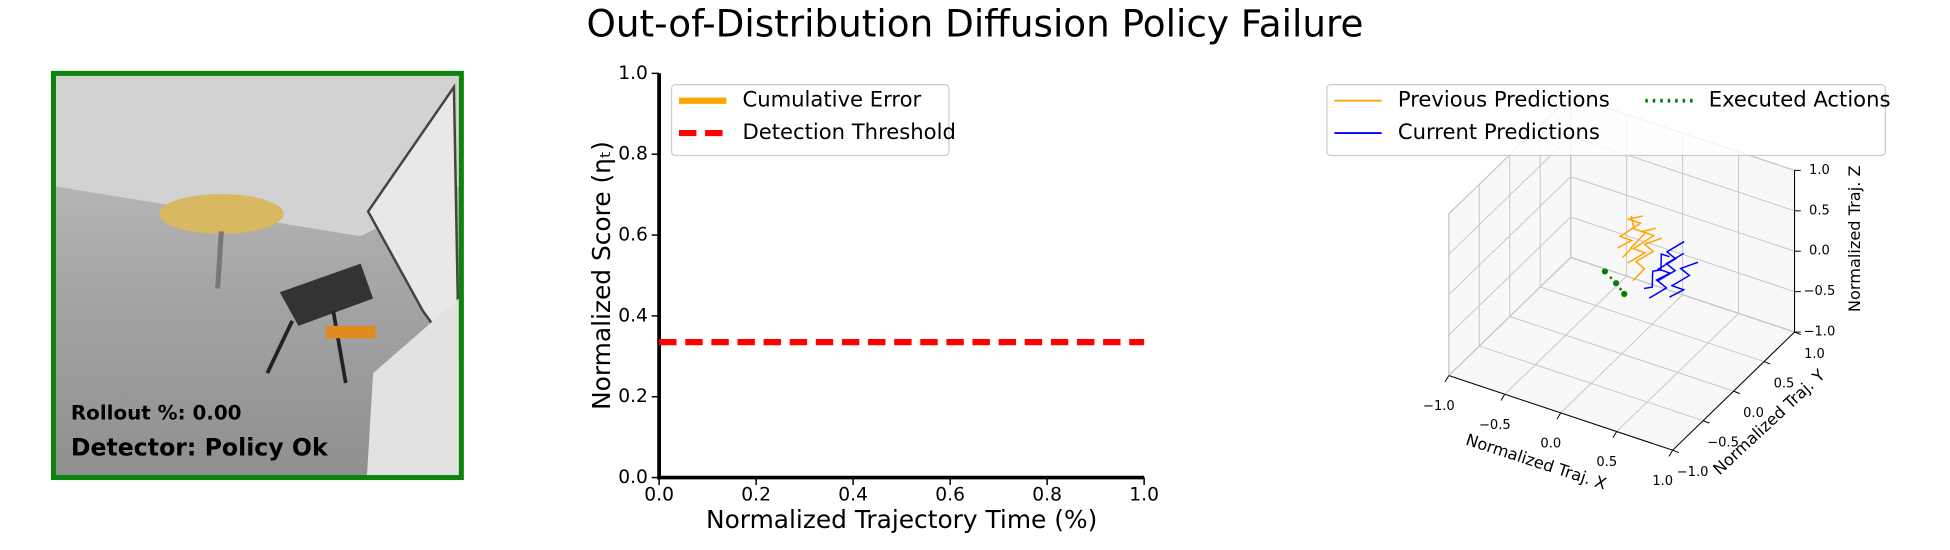  What do you see at coordinates (200, 447) in the screenshot?
I see `detector-label: Detector: Policy Ok` at bounding box center [200, 447].